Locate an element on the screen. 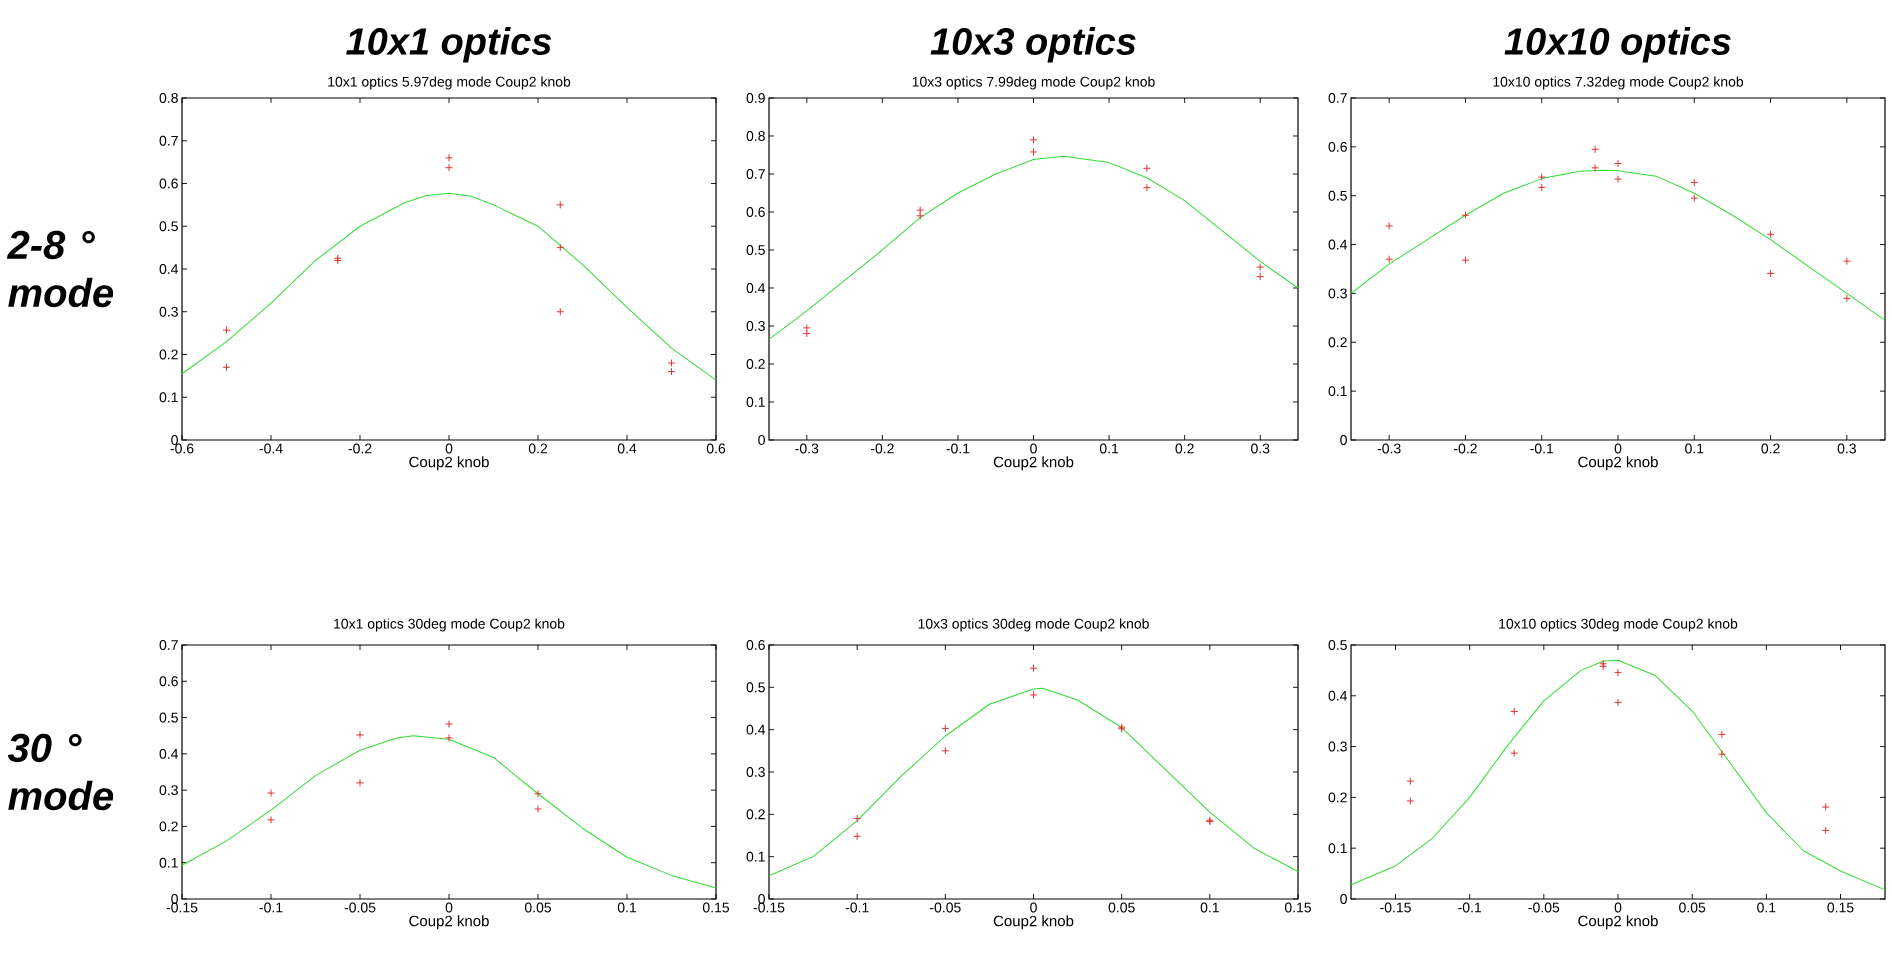 The image size is (1892, 955). chart-subtitle: 10x10 optics 7.32deg mode Coup2 knob is located at coordinates (1618, 83).